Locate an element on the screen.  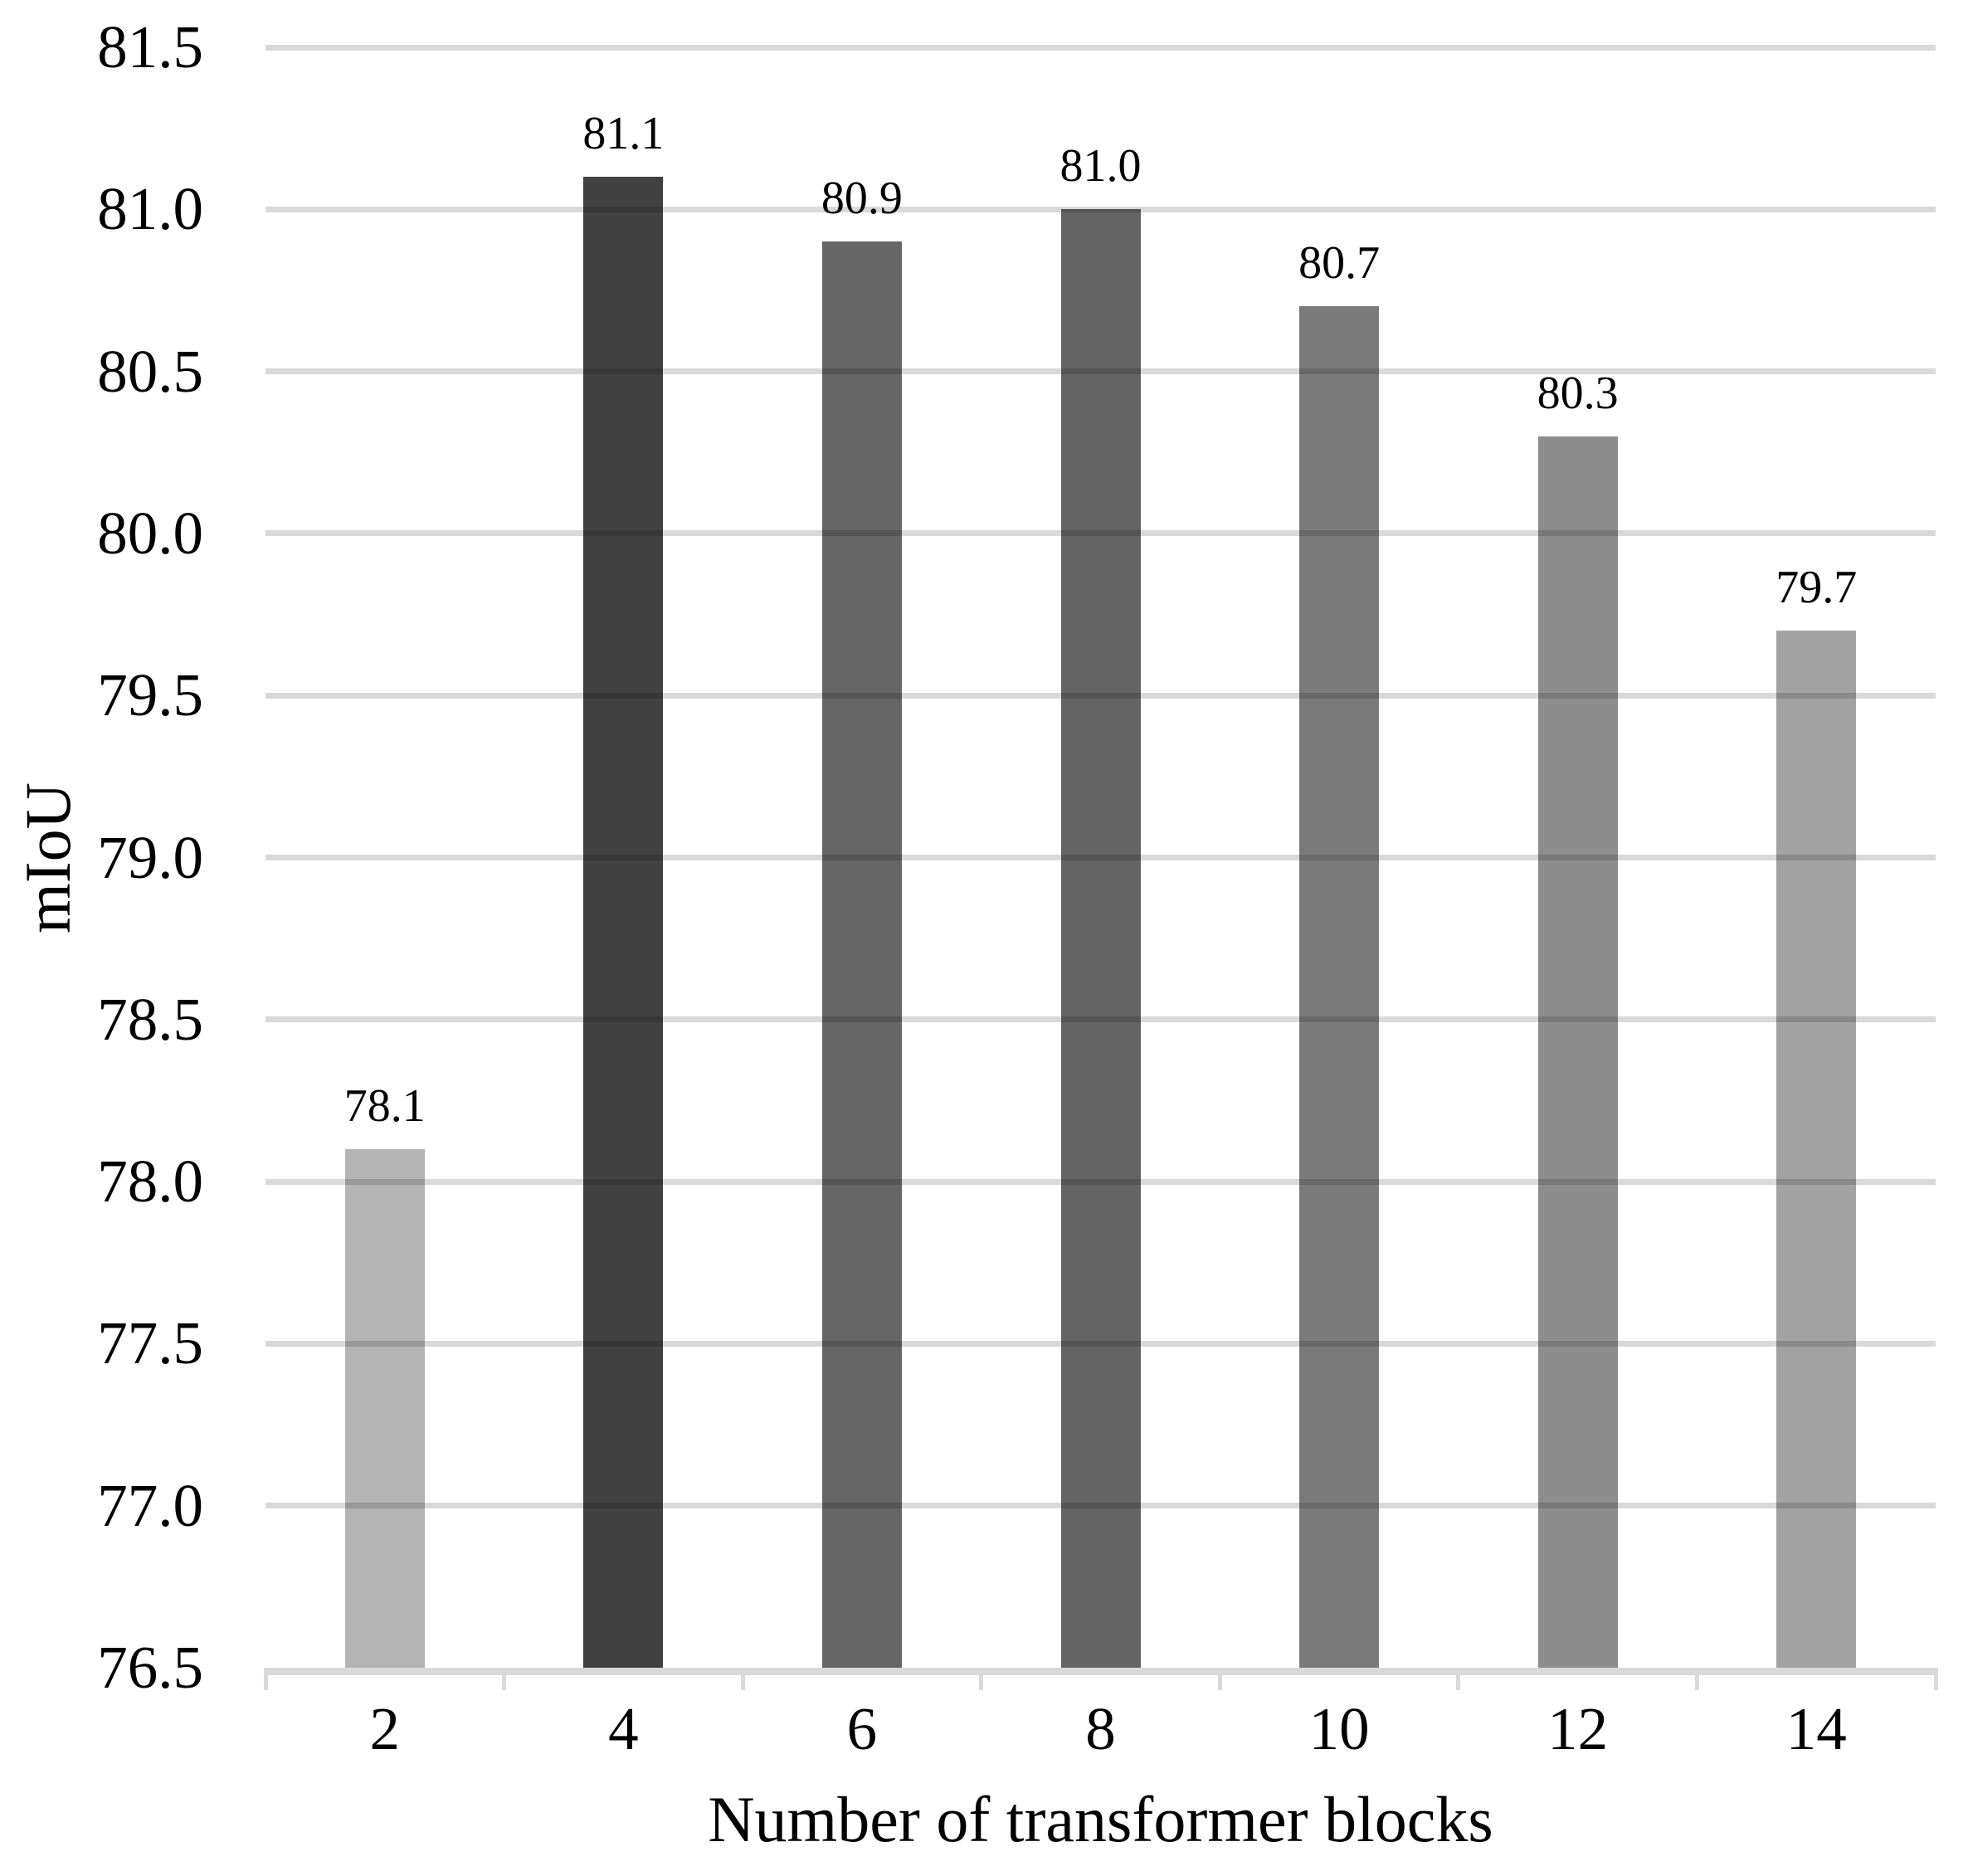
y-tick-label: 81.0 is located at coordinates (150, 209).